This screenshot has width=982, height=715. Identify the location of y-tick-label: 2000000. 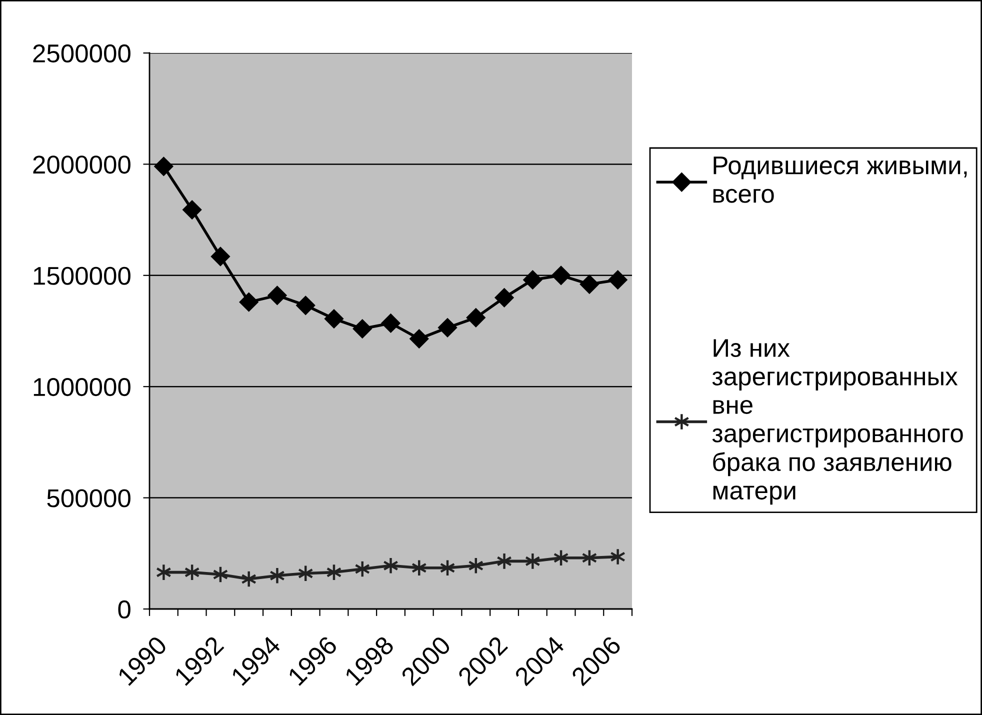
(81, 165).